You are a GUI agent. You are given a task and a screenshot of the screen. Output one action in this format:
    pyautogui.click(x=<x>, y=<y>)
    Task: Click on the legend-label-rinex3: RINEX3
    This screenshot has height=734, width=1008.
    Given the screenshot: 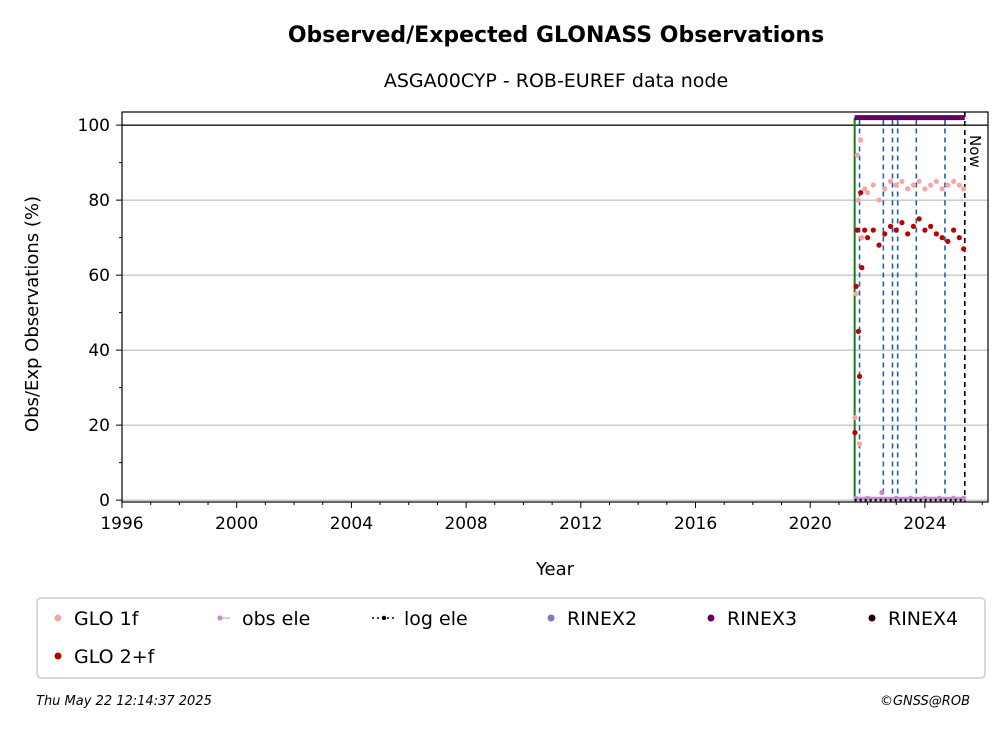 What is the action you would take?
    pyautogui.click(x=762, y=619)
    